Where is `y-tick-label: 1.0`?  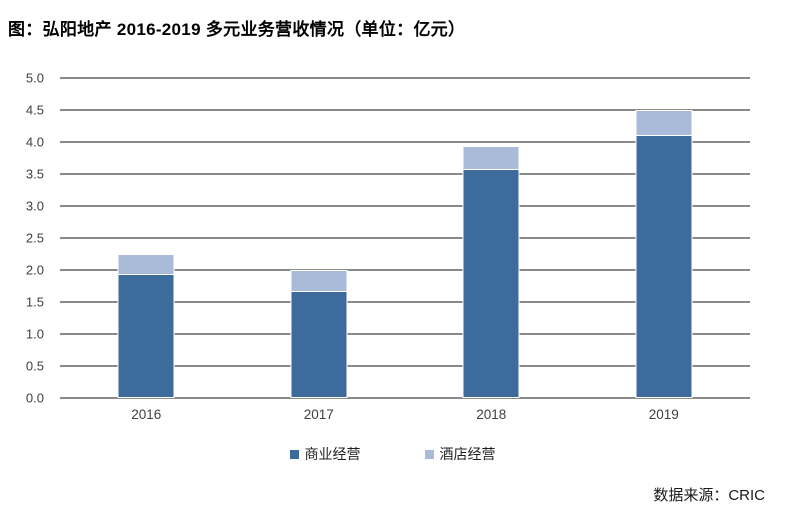
y-tick-label: 1.0 is located at coordinates (34, 334).